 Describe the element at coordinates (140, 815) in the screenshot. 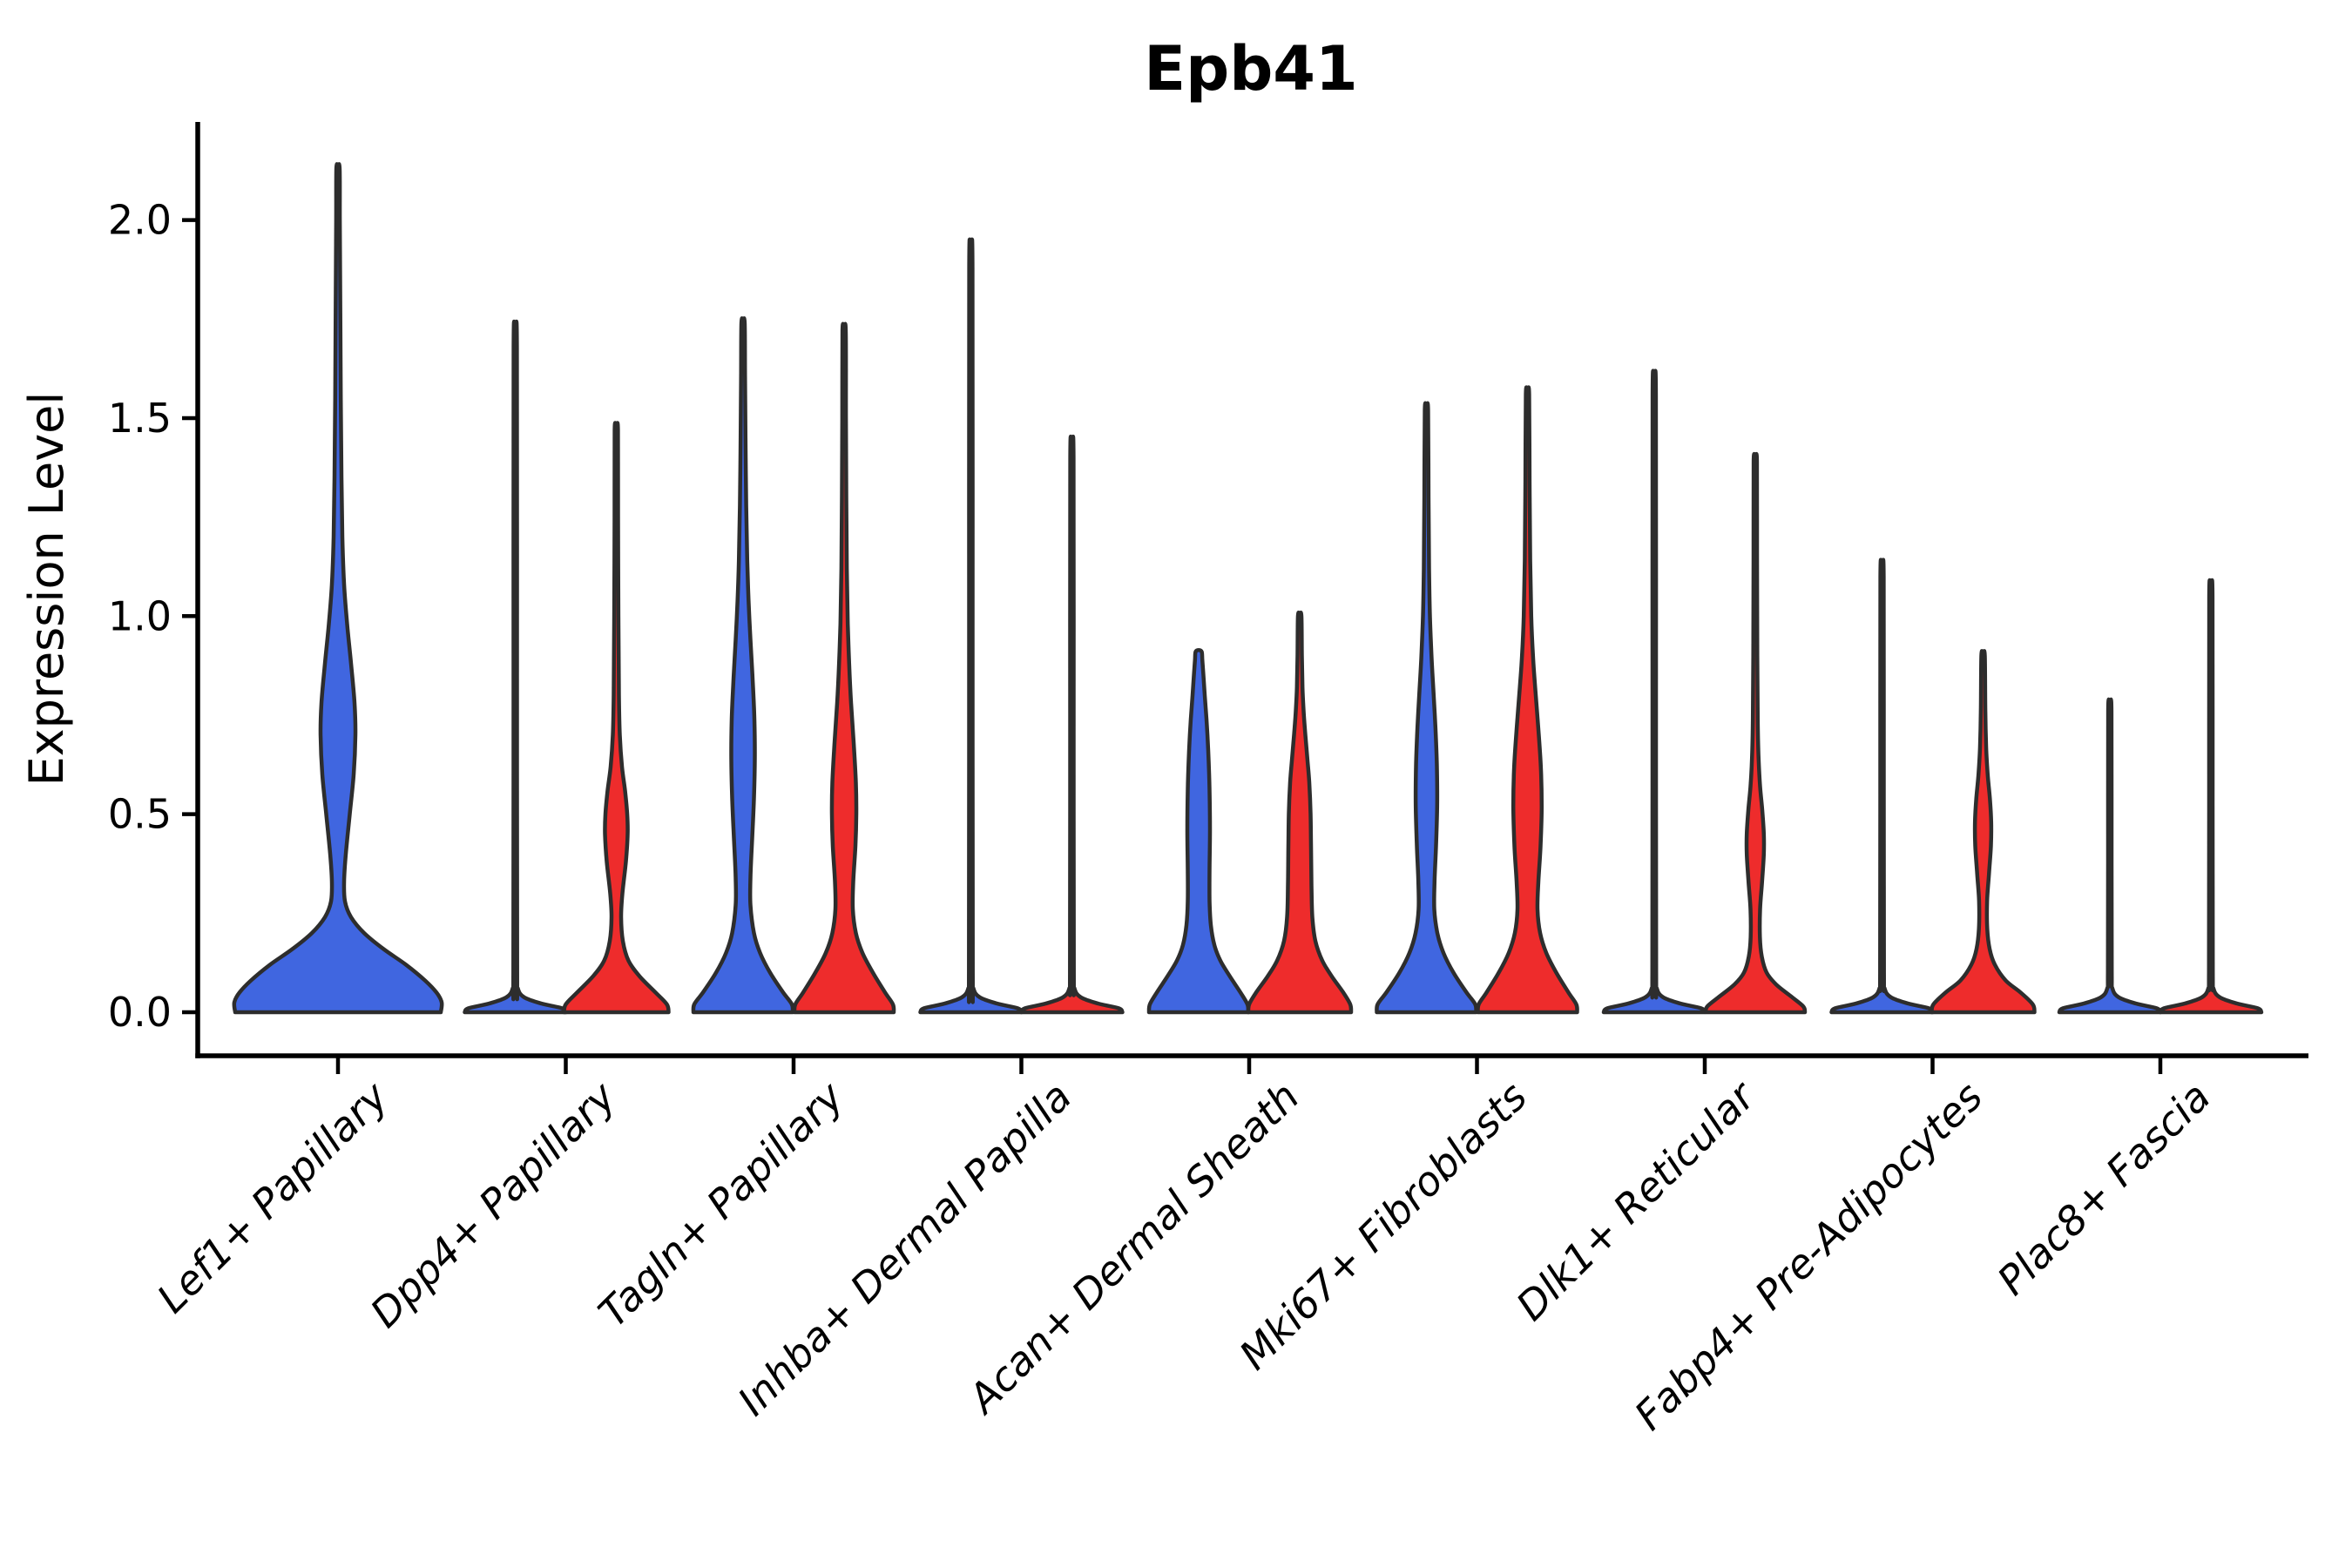

I see `y-tick-label: 0.5` at that location.